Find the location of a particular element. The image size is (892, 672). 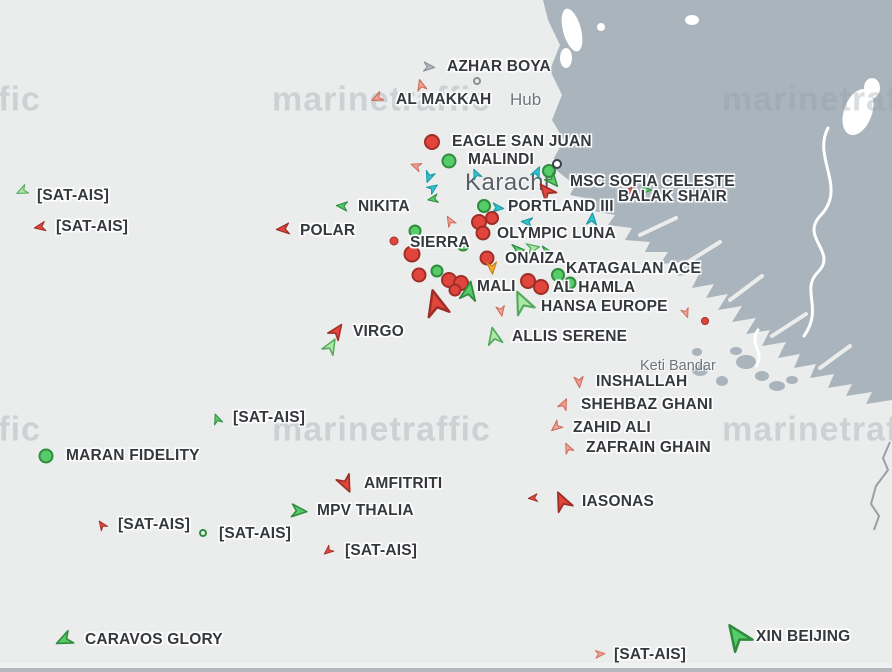

vessel-label: MALINDI is located at coordinates (501, 159).